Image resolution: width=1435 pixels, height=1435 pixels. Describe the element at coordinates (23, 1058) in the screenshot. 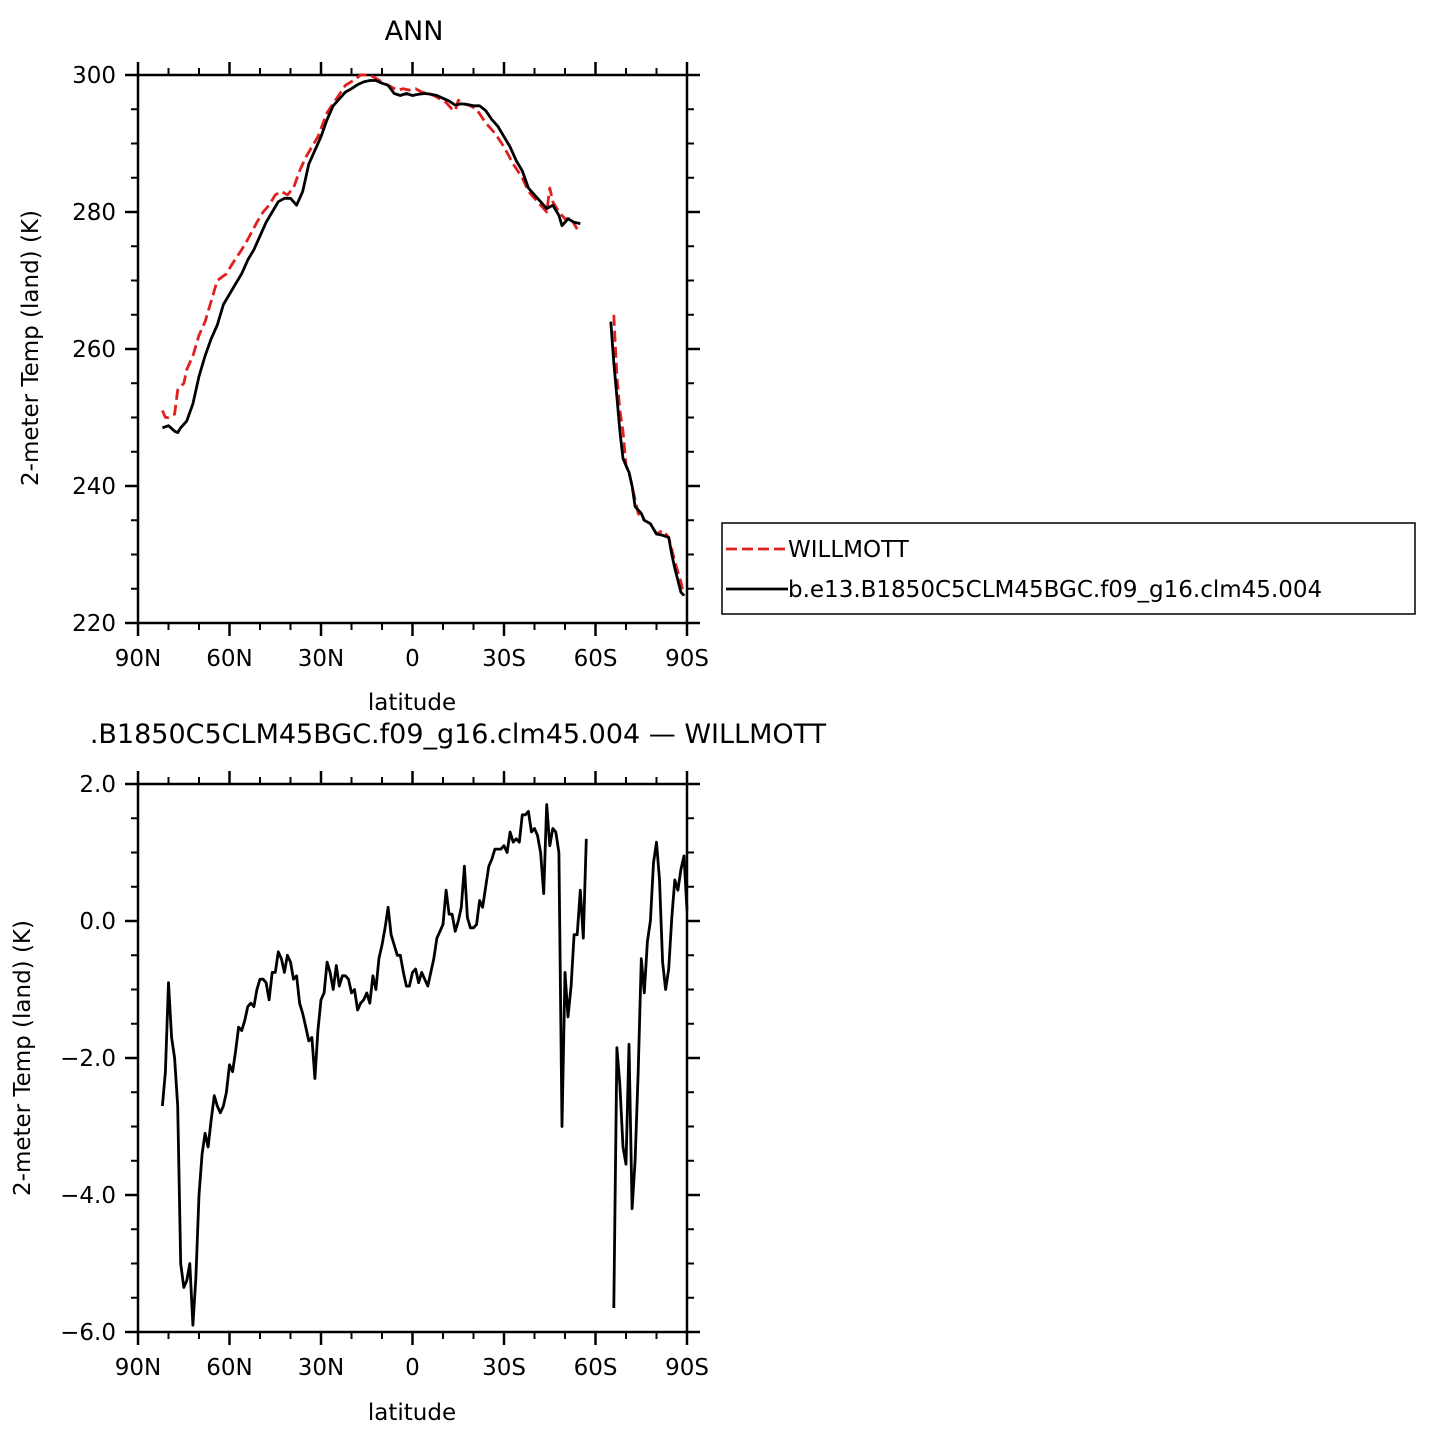

I see `bottom-y-axis-label: 2-meter Temp (land) (K)` at that location.